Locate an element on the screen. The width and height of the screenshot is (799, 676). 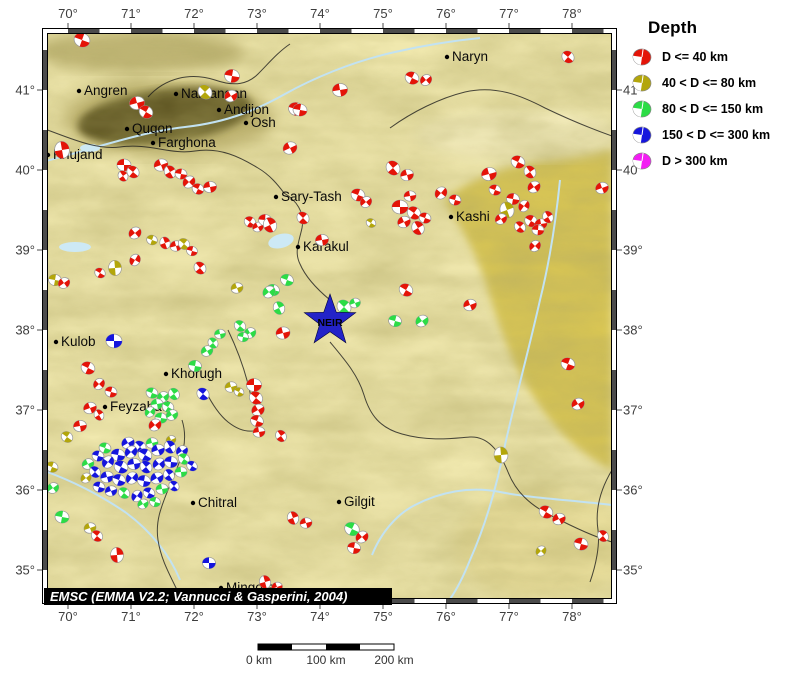
axis-label-lat-left: 38° is located at coordinates (25, 330).